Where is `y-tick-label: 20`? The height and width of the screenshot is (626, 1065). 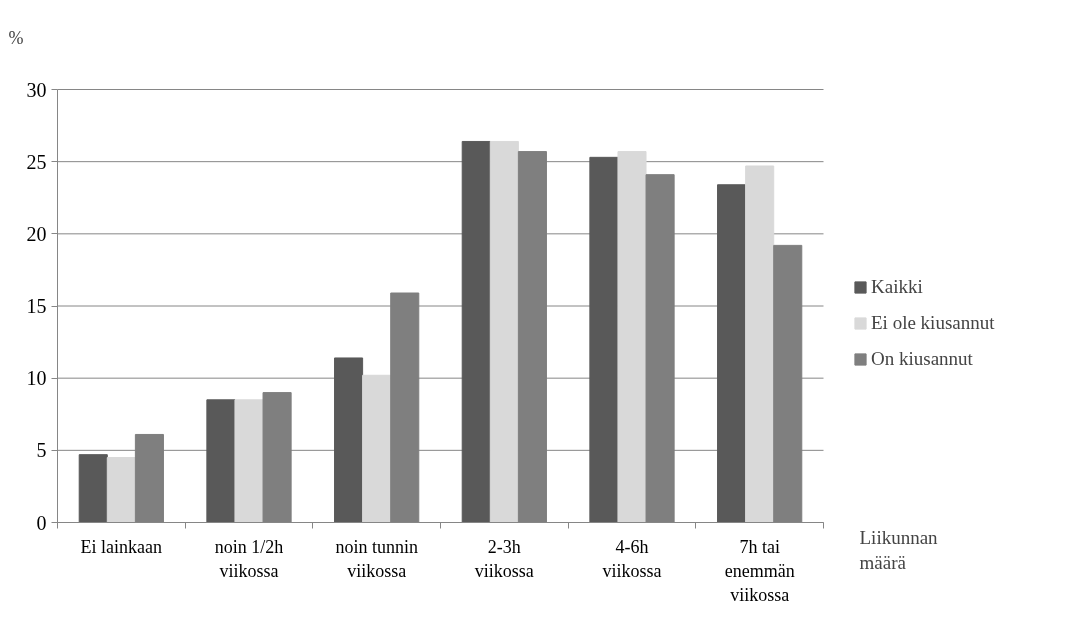
y-tick-label: 20 is located at coordinates (36, 233).